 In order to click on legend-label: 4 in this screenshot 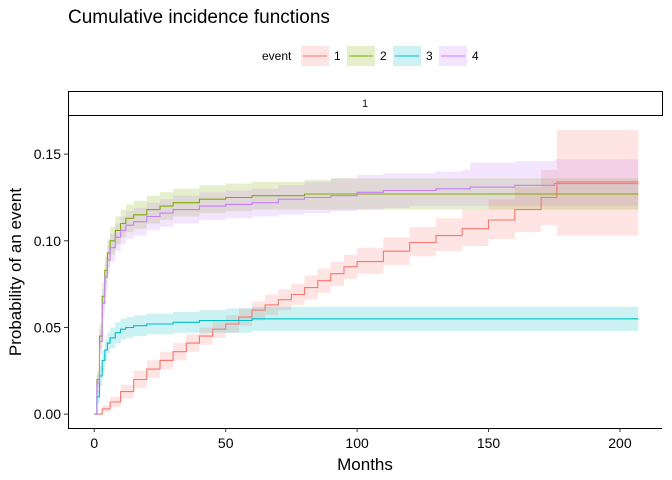, I will do `click(475, 56)`.